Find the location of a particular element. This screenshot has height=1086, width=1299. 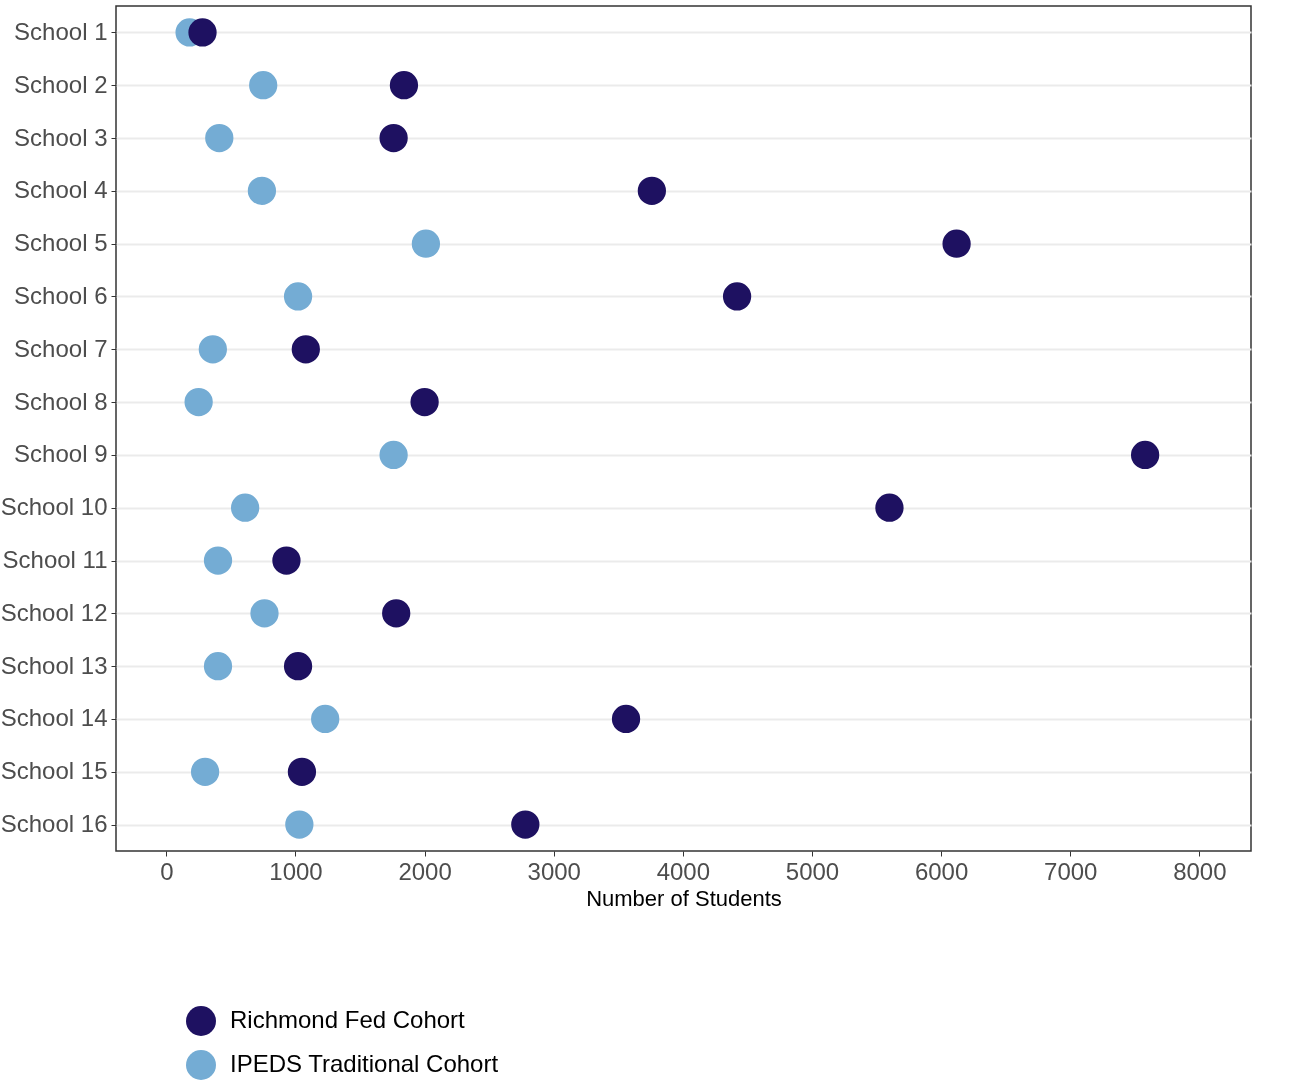

x-tick-label: 5000 is located at coordinates (812, 871).